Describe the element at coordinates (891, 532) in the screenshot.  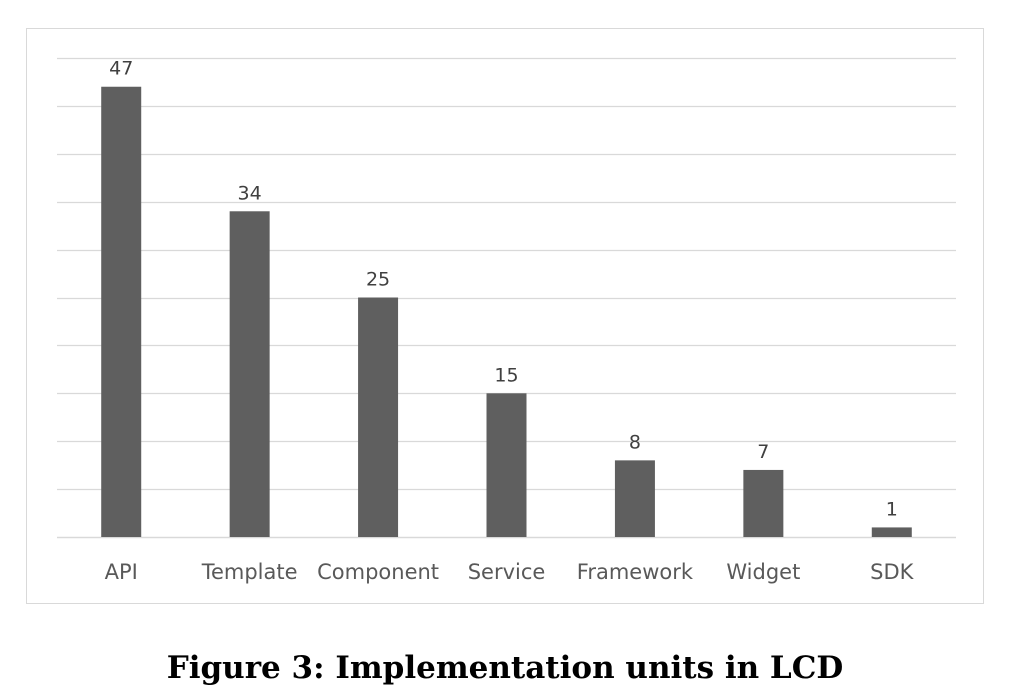
I see `bar-sdk` at that location.